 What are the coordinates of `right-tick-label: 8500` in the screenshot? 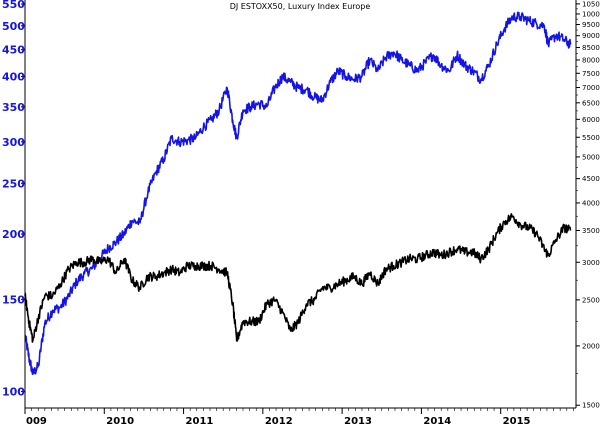 It's located at (591, 48).